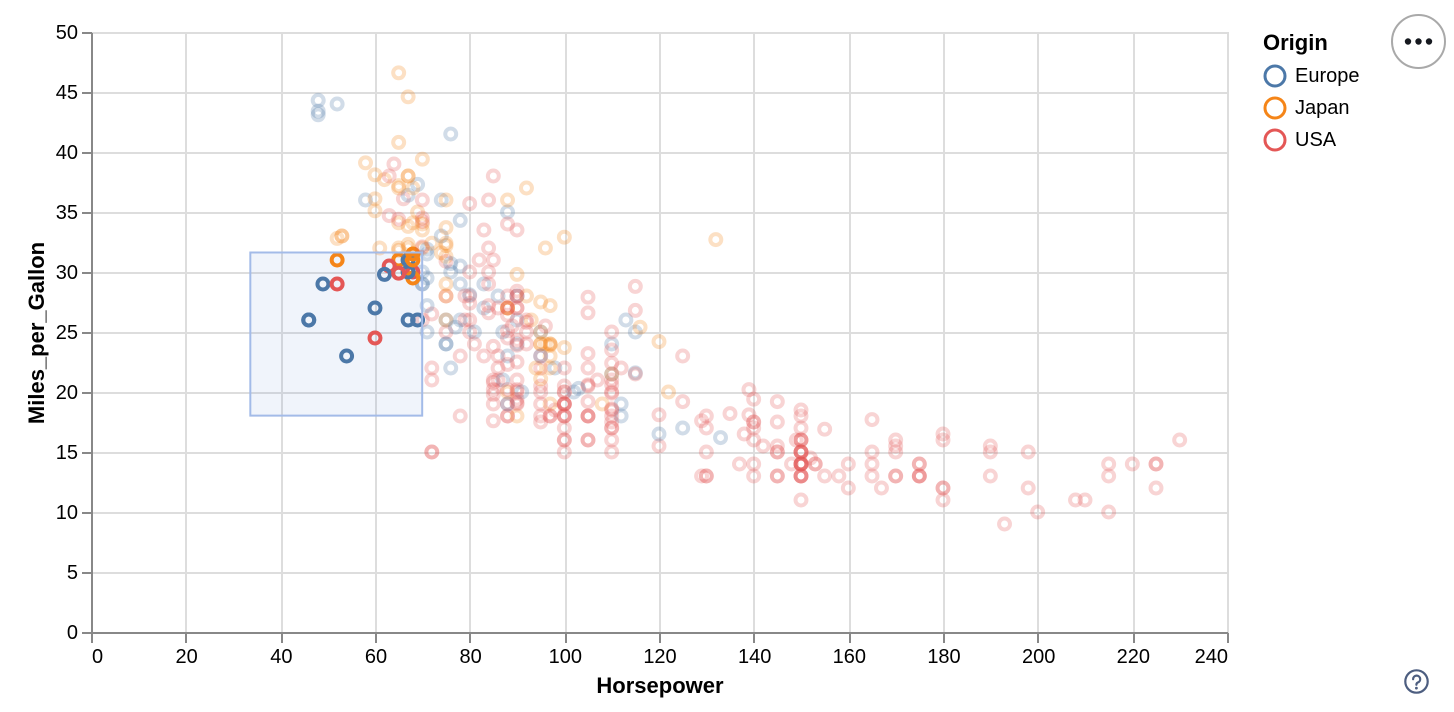 This screenshot has height=712, width=1454. I want to click on svg-text: 80, so click(471, 657).